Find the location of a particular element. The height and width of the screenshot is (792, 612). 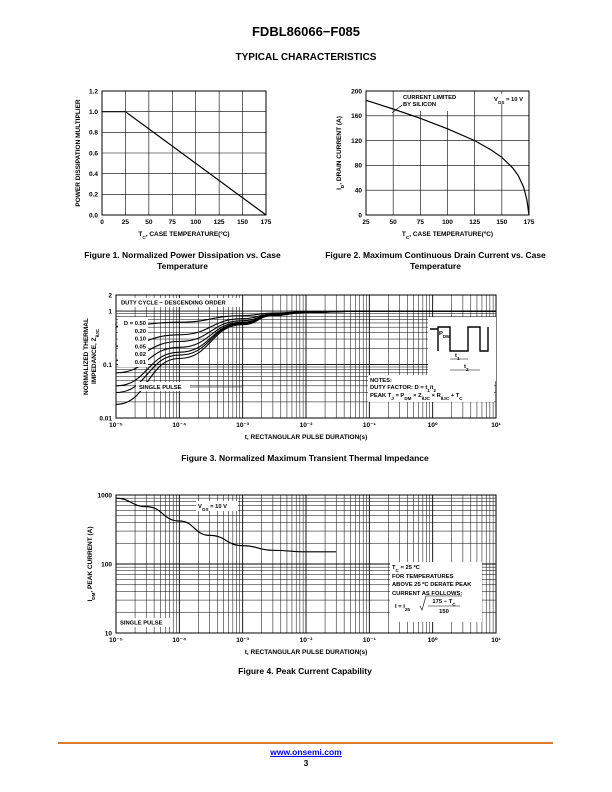

fig4-annotation-current-as: CURRENT AS FOLLOWS: is located at coordinates (427, 594).